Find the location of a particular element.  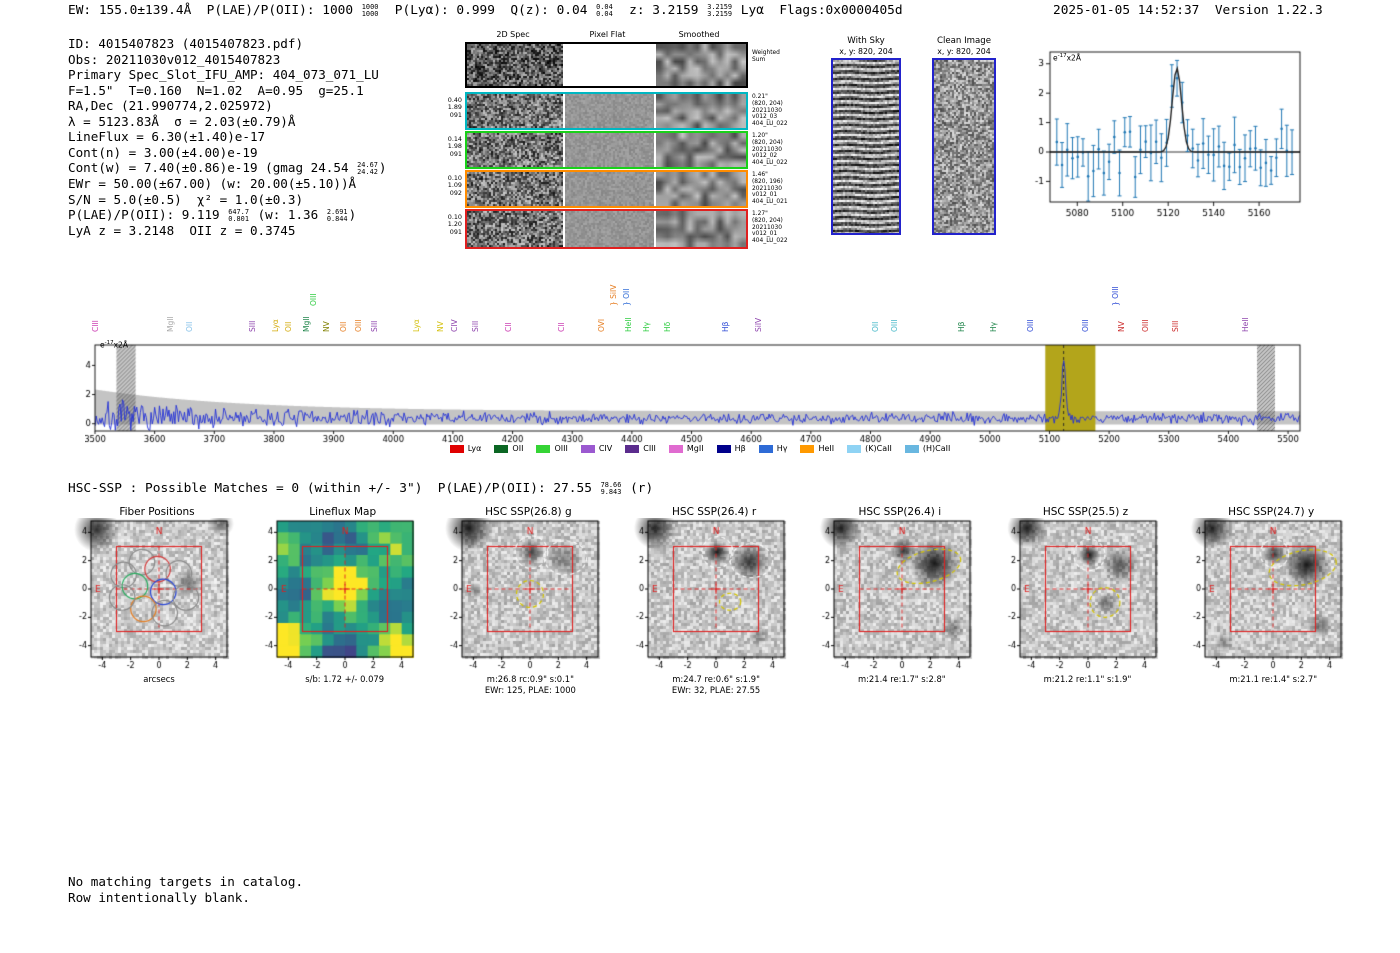

spec2d-annotation-line: 1.46" is located at coordinates (760, 175).